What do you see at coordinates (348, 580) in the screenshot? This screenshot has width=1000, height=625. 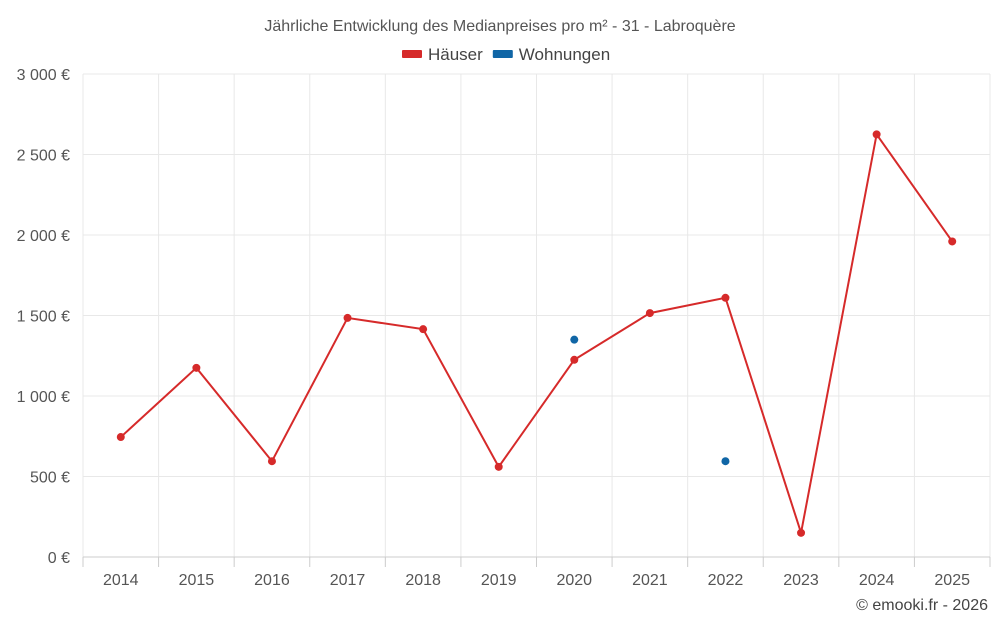 I see `x-tick-label: 2017` at bounding box center [348, 580].